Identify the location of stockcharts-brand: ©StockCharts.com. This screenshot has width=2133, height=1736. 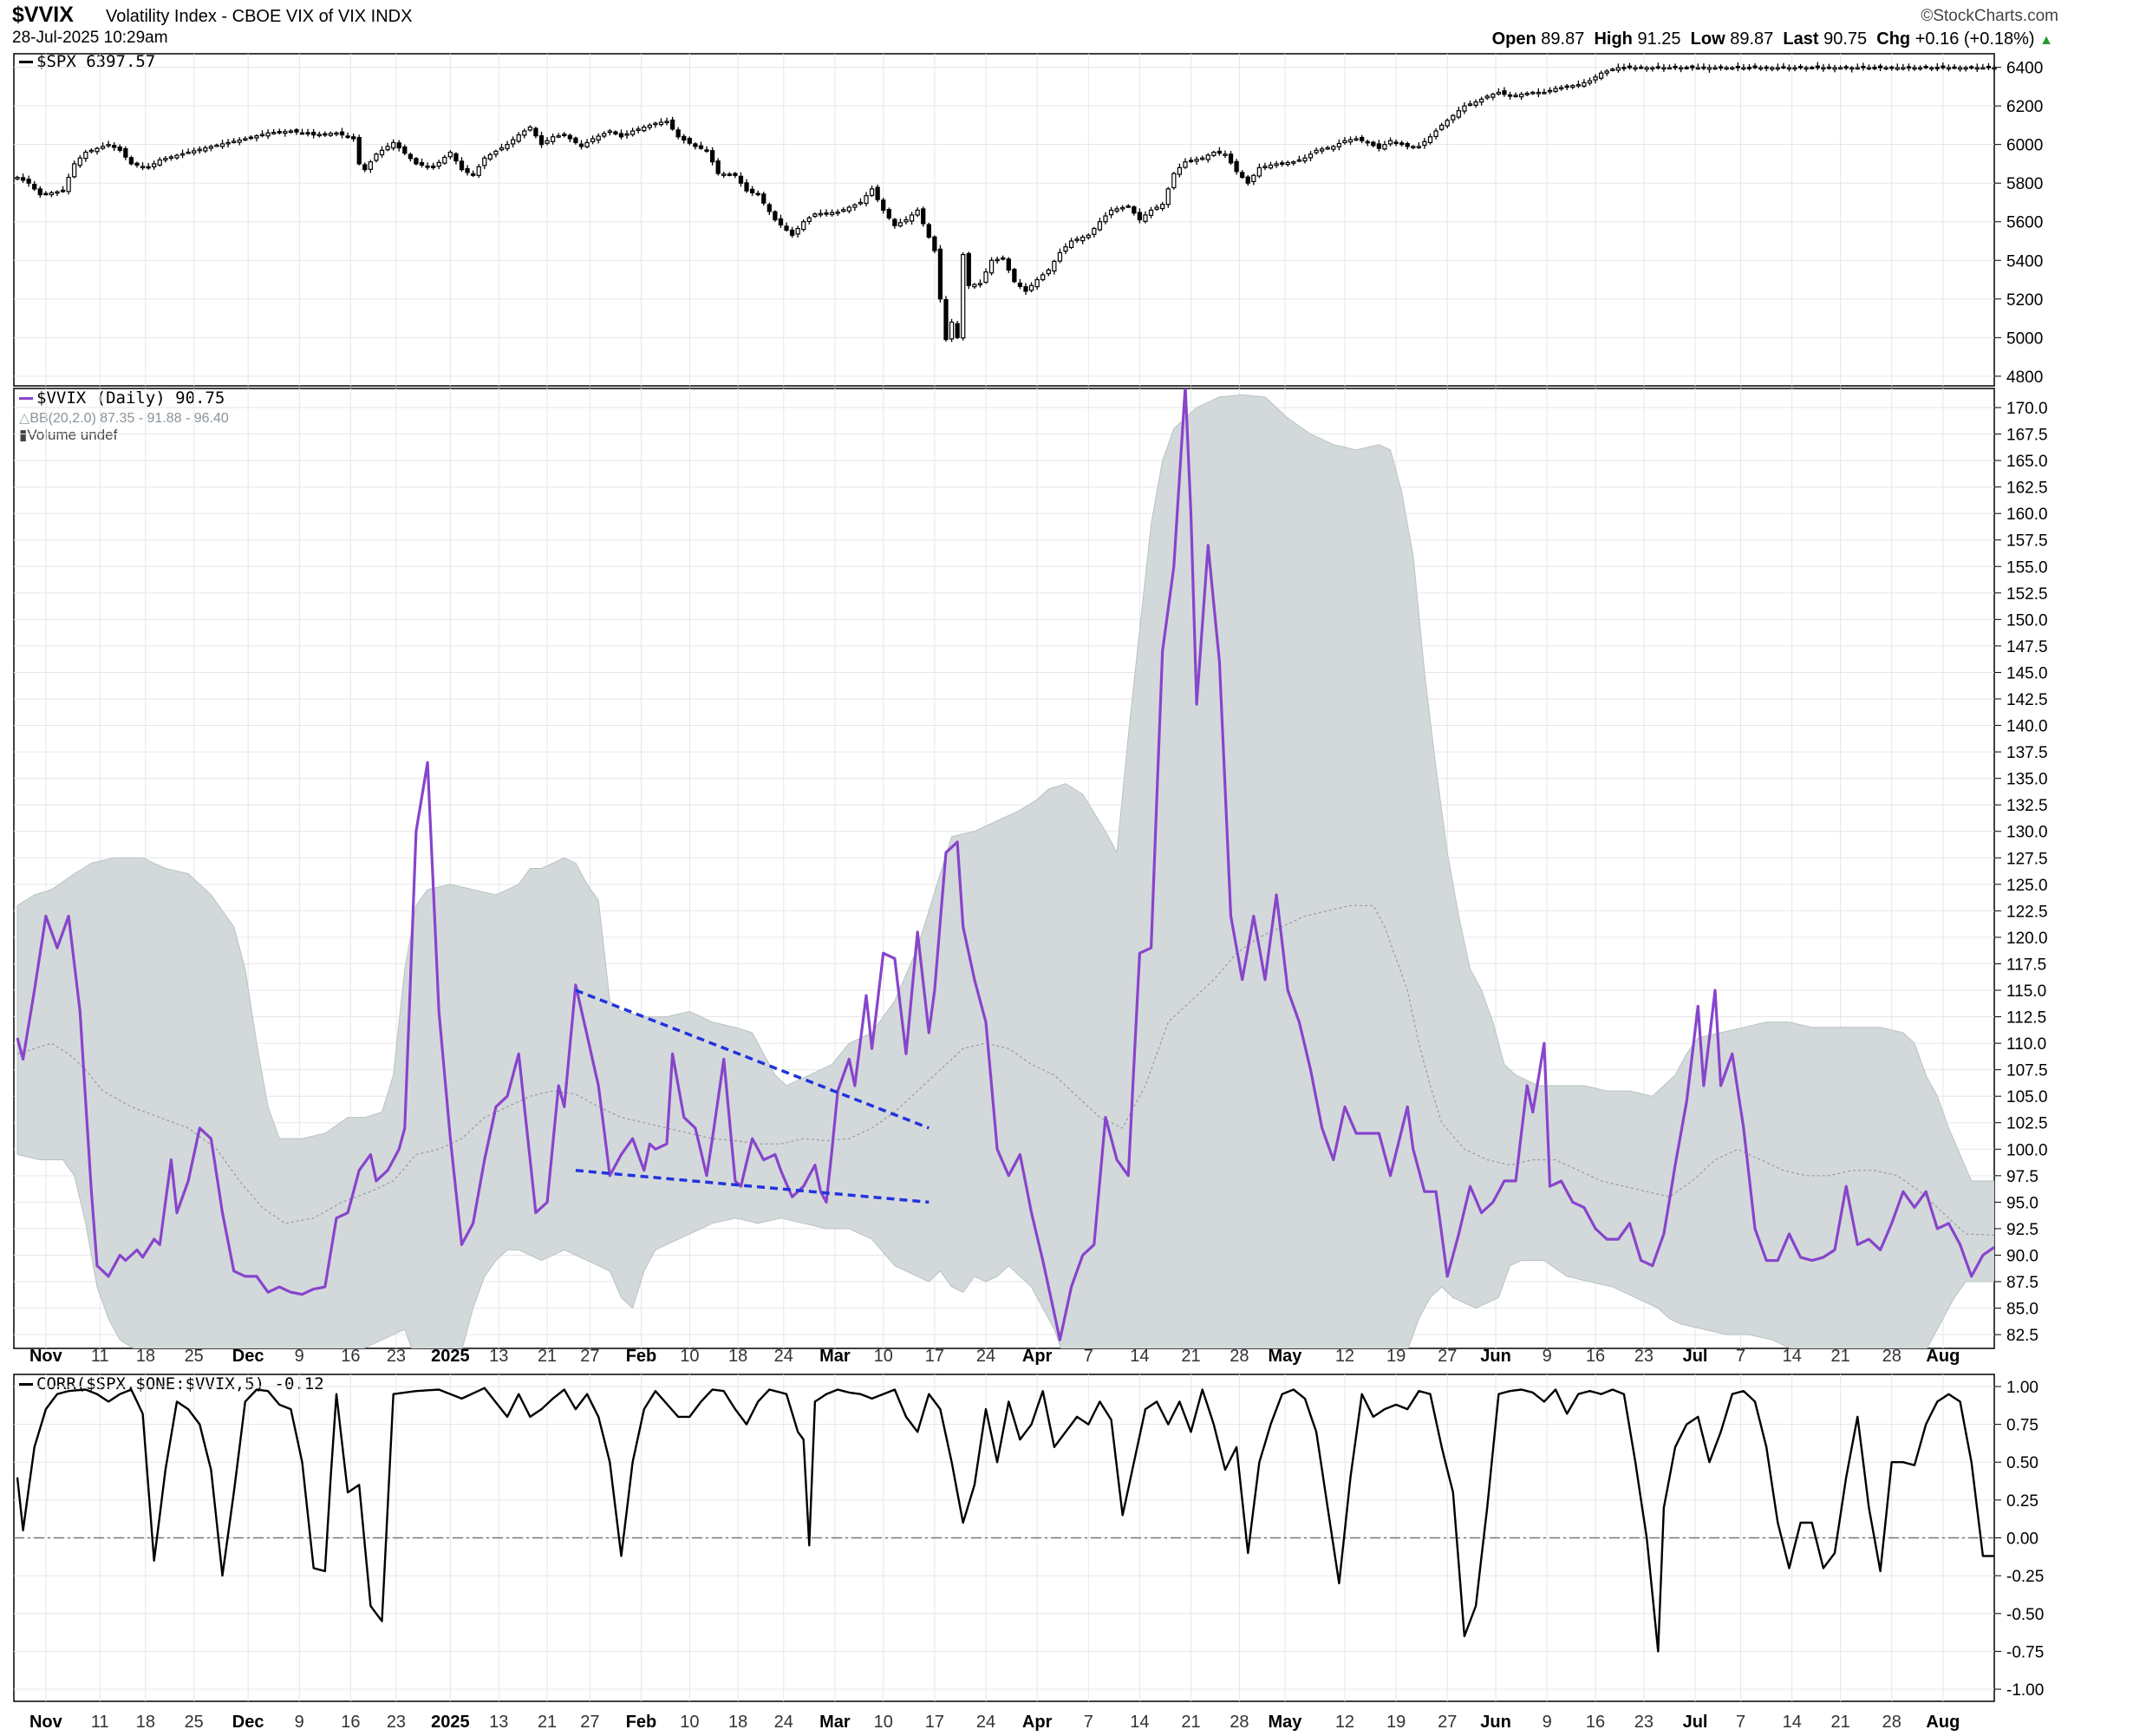
(1989, 16).